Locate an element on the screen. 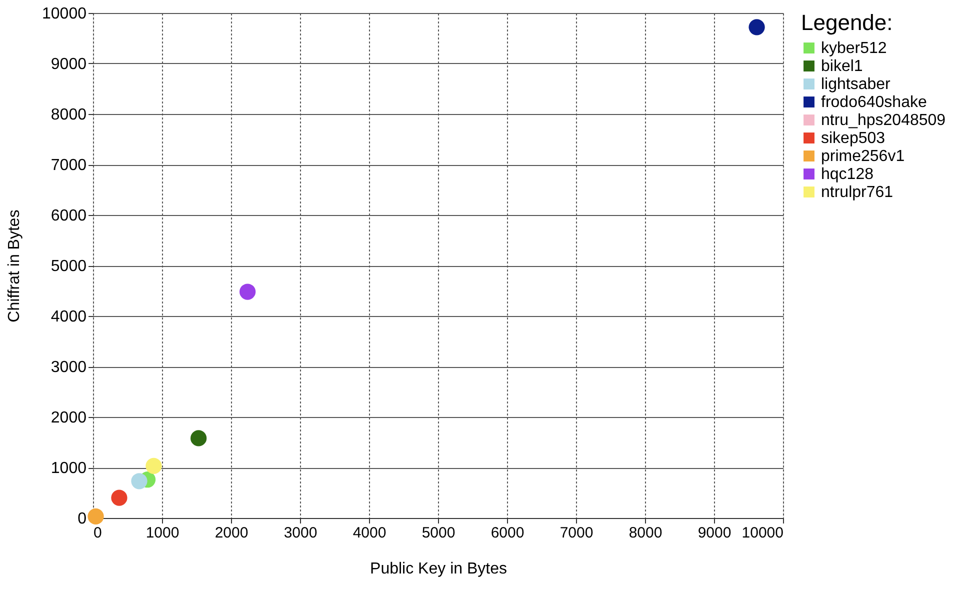 The height and width of the screenshot is (600, 976). x-tick-label: 3000 is located at coordinates (301, 533).